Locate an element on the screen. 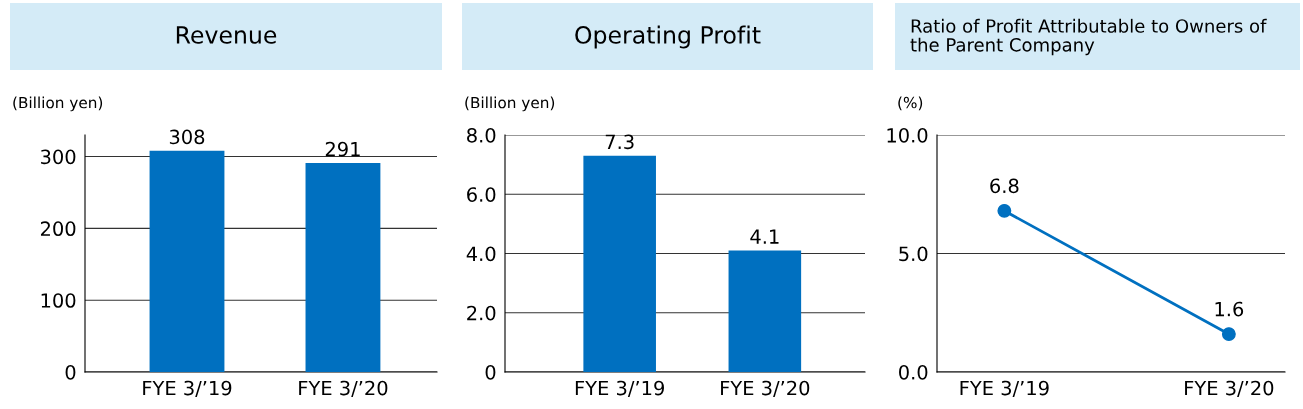 The height and width of the screenshot is (409, 1303). y-tick-label: 100 is located at coordinates (58, 300).